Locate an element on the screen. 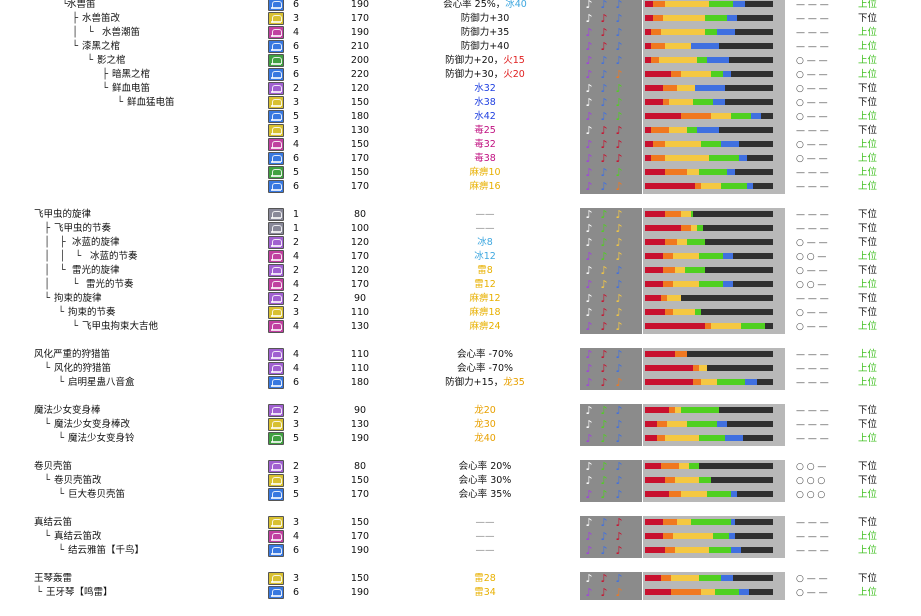  weapon-row: └ 真结云笛改 4 170 —— ♪ ♪ ♪ — — — 上位 is located at coordinates (460, 537).